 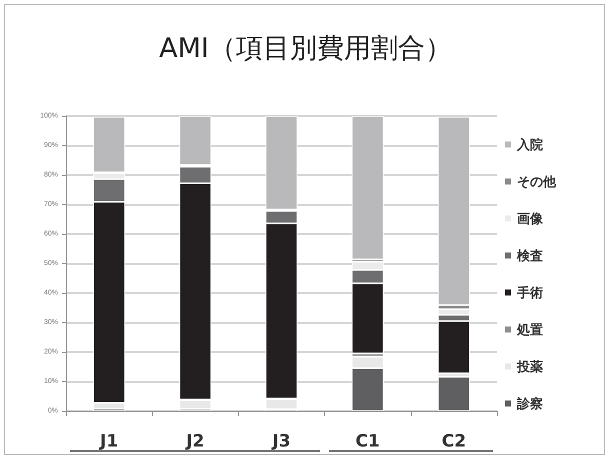 What do you see at coordinates (194, 442) in the screenshot?
I see `x-tick-label: J2` at bounding box center [194, 442].